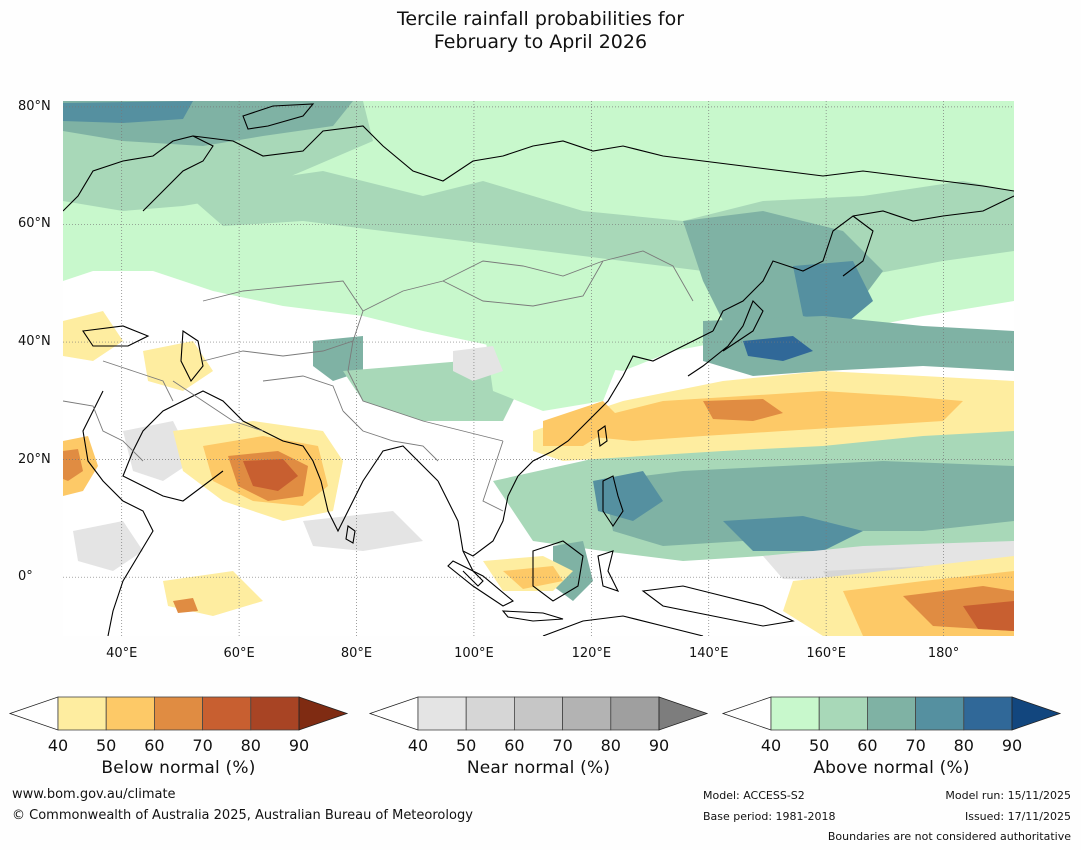  Describe the element at coordinates (493, 476) in the screenshot. I see `border-indochina` at that location.